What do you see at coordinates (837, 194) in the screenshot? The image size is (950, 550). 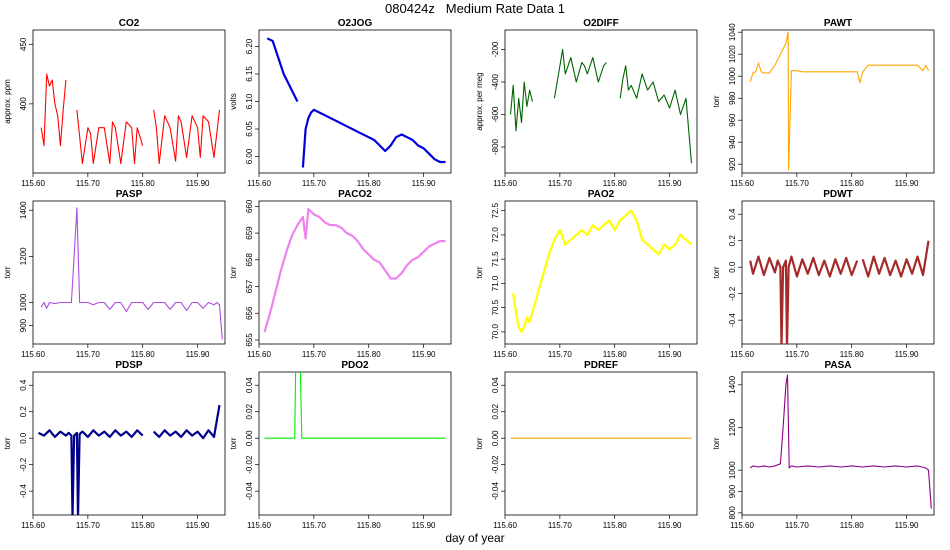 I see `panel-title-pdwt: PDWT` at bounding box center [837, 194].